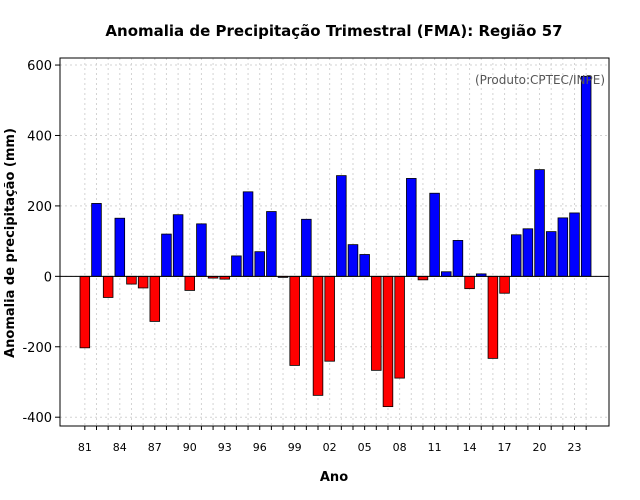 The width and height of the screenshot is (640, 500). What do you see at coordinates (563, 247) in the screenshot?
I see `bar-2022` at bounding box center [563, 247].